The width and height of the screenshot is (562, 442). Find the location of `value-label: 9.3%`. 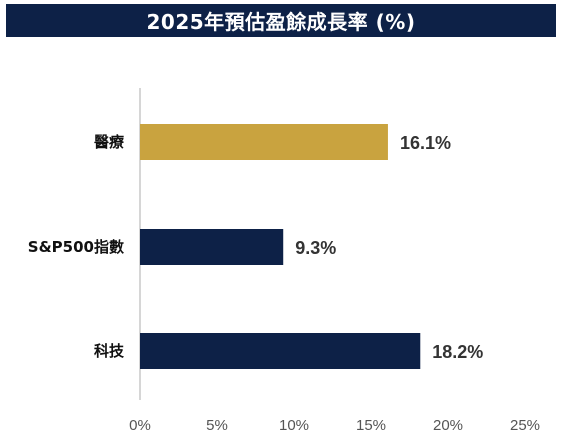

value-label: 9.3% is located at coordinates (315, 248).